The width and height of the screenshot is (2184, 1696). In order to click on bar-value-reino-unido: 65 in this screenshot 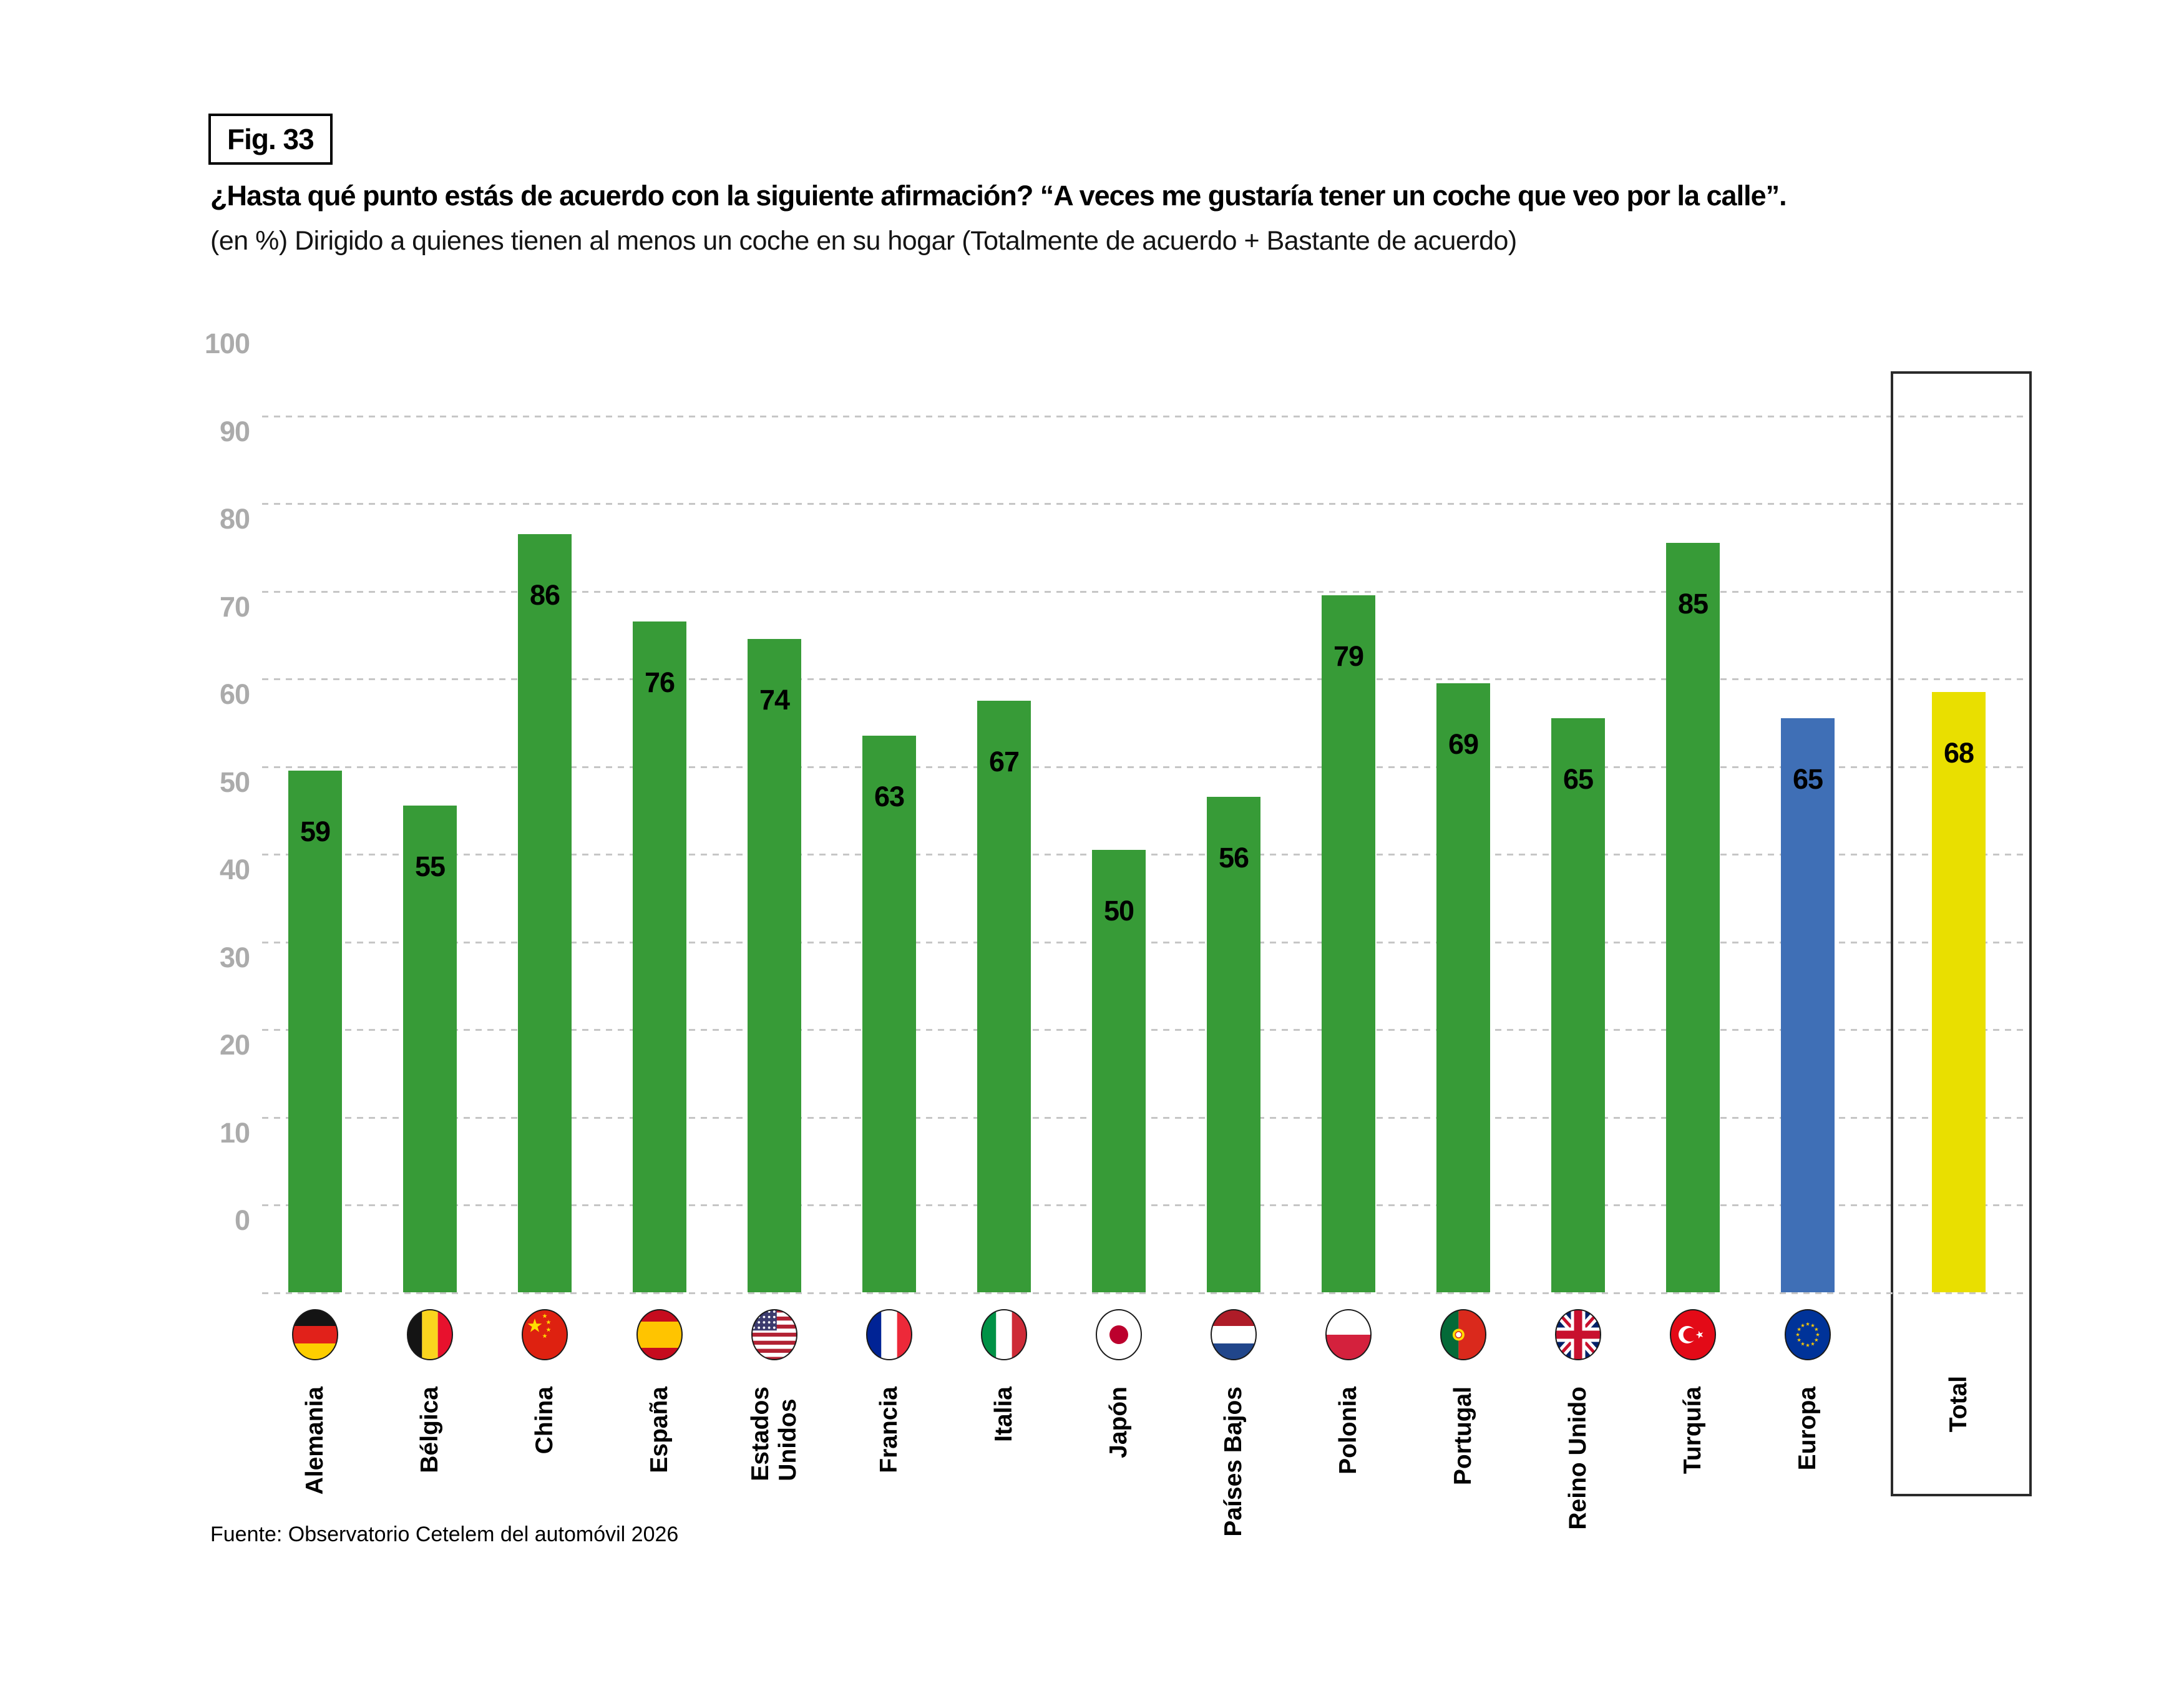, I will do `click(1578, 779)`.